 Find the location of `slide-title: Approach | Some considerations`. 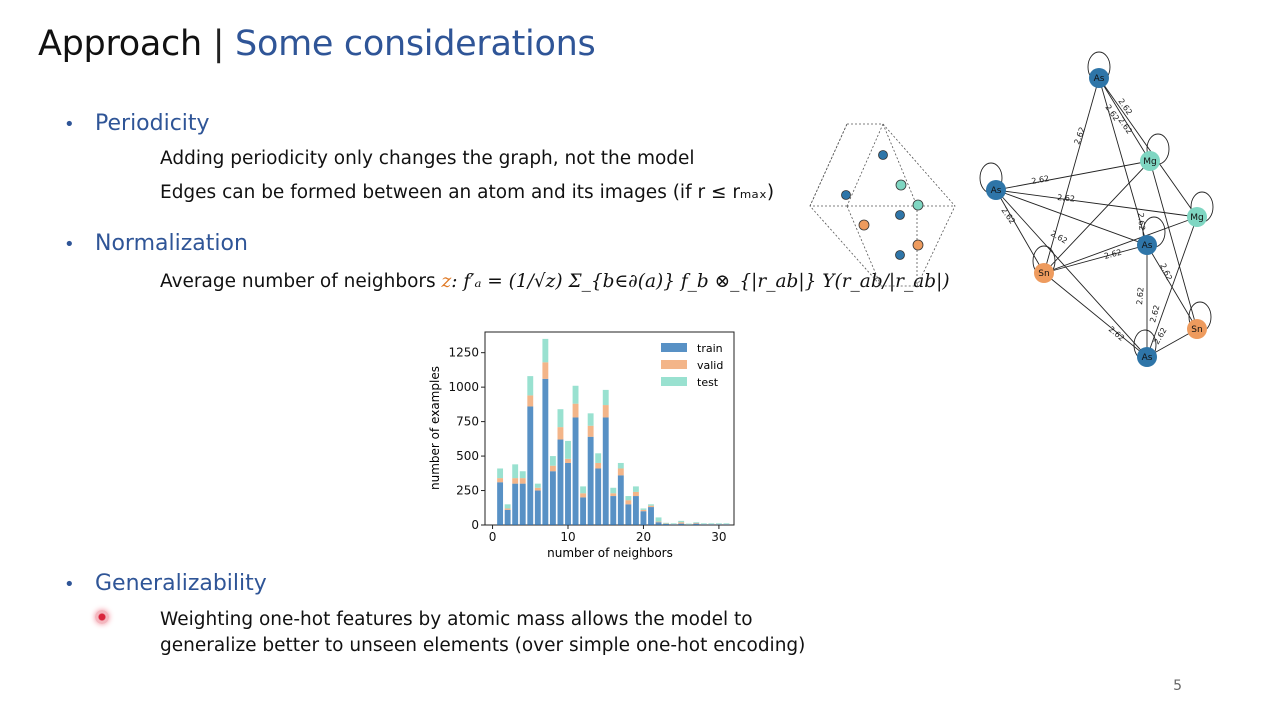

slide-title: Approach | Some considerations is located at coordinates (317, 44).